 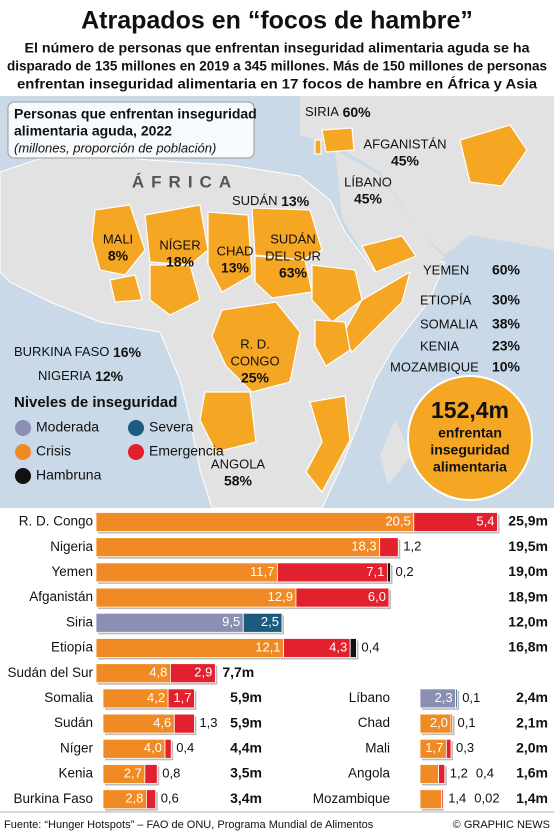 I want to click on country-name: NÍGER, so click(x=179, y=244).